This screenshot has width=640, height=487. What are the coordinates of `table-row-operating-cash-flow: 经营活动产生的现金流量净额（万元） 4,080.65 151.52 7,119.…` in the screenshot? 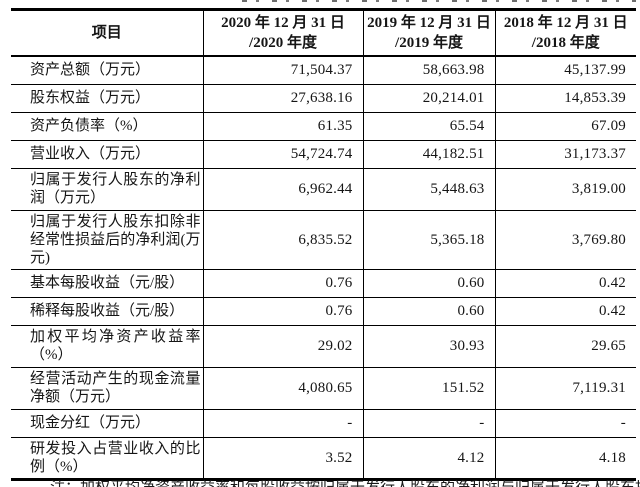 It's located at (323, 388).